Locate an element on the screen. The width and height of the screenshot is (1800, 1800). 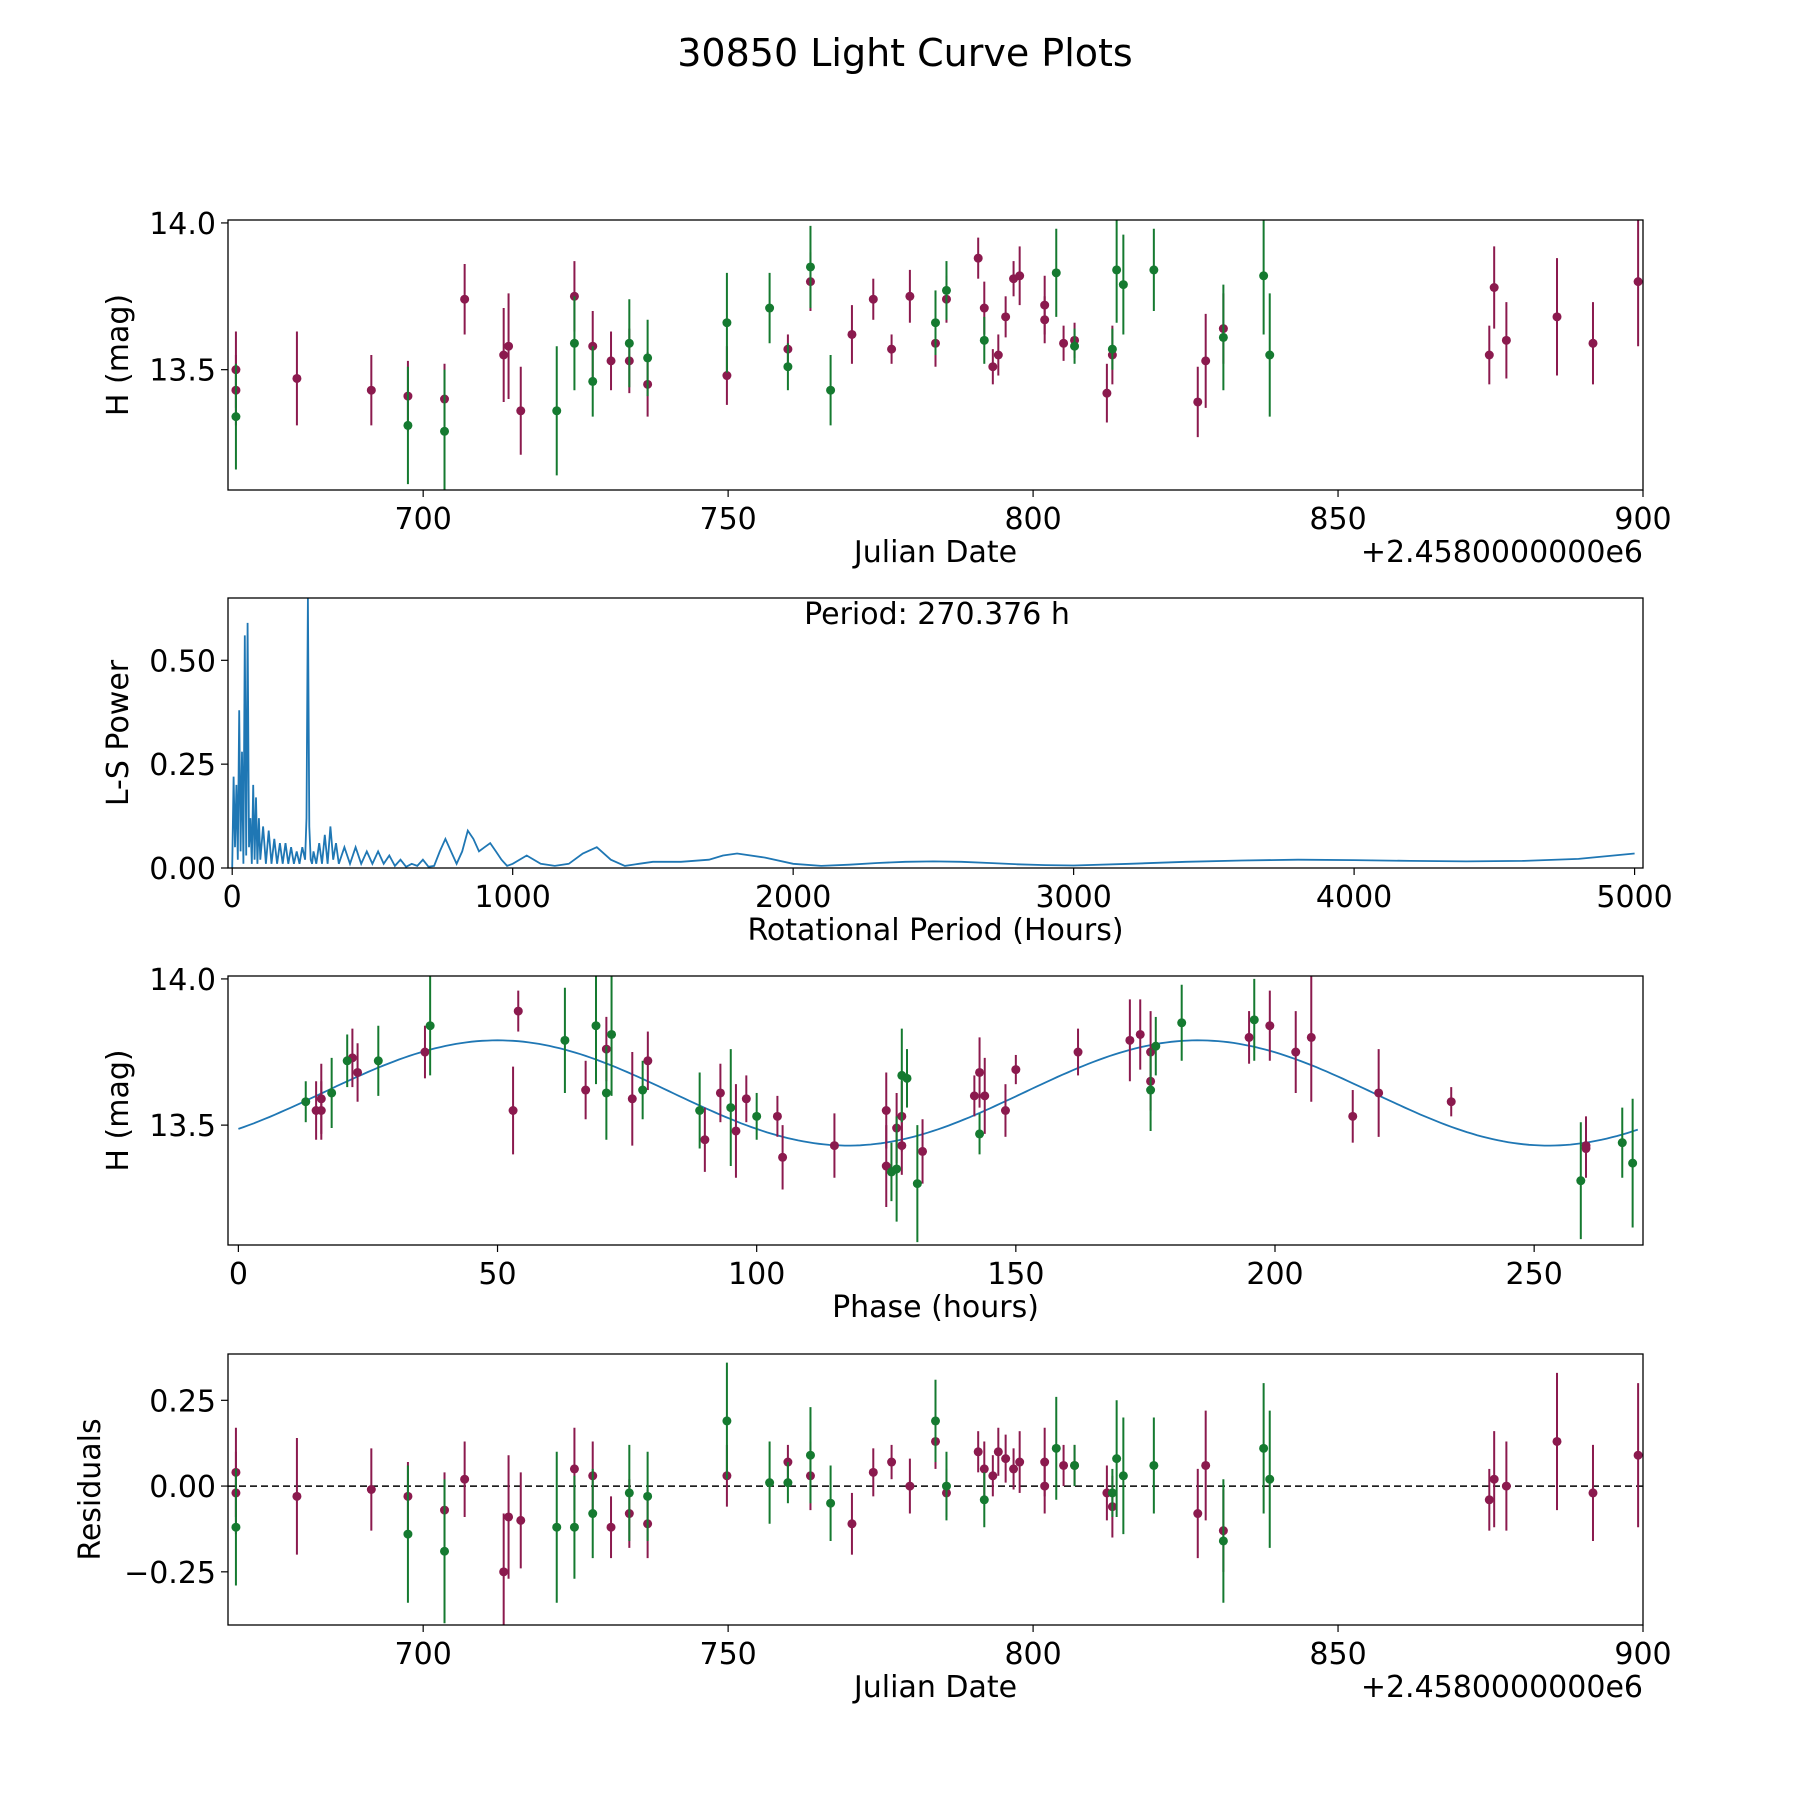
residuals-ytick-label: 0.25 is located at coordinates (182, 1401).